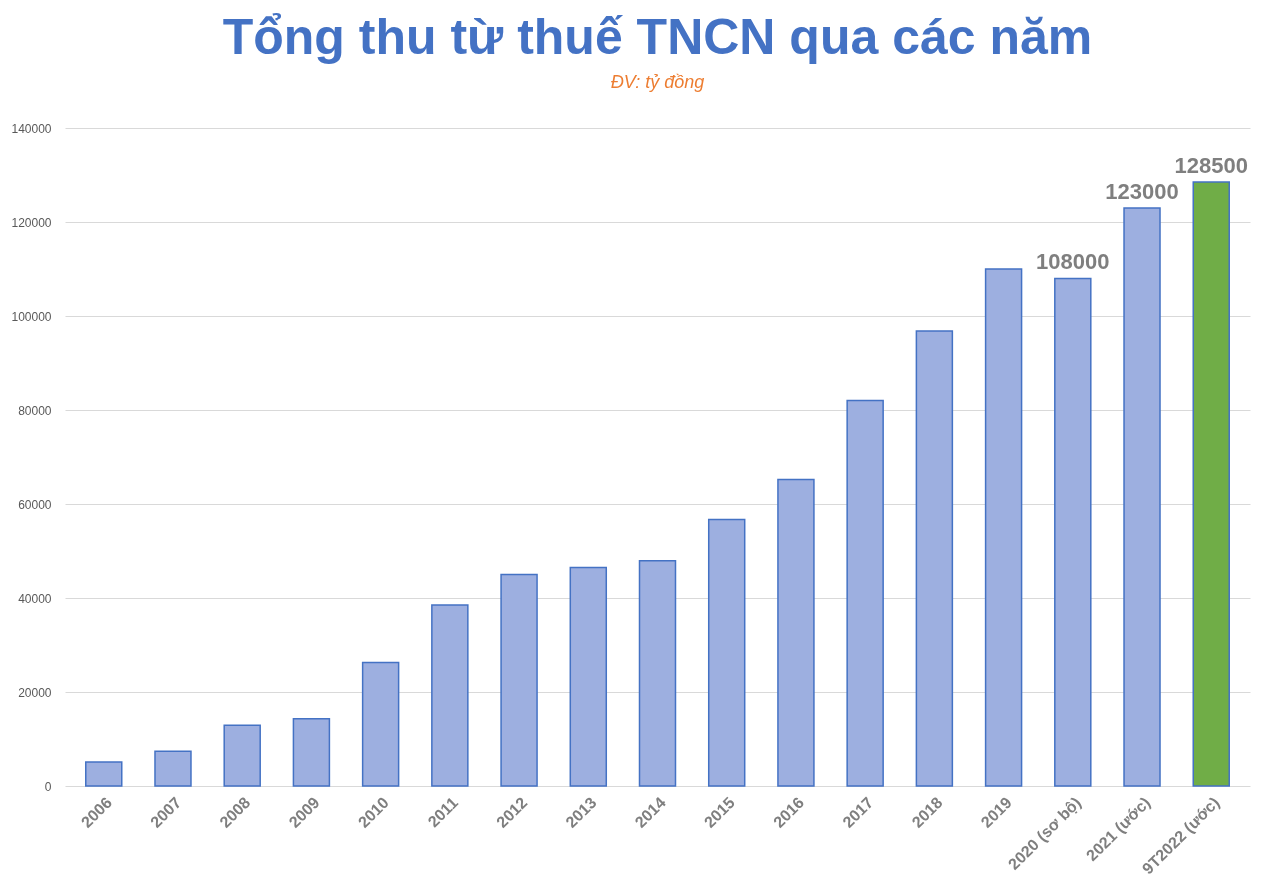  I want to click on data-label: 128500, so click(1211, 166).